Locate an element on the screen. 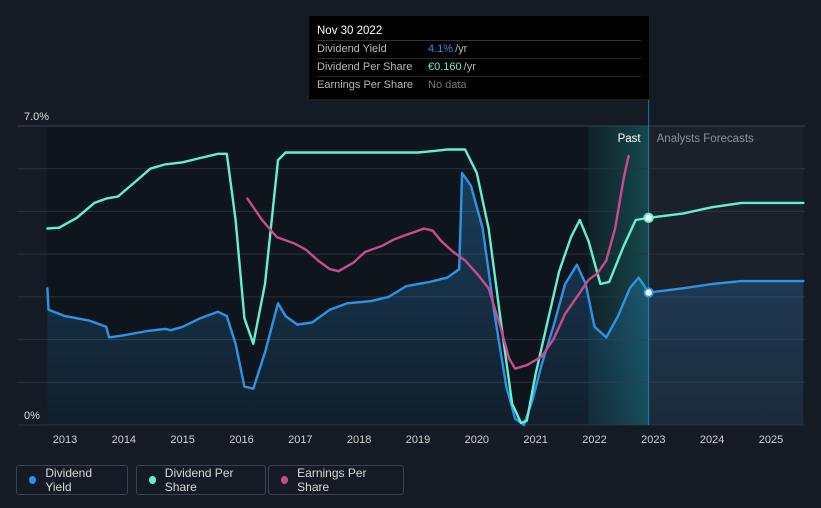 This screenshot has width=821, height=508. hover-marker-dps is located at coordinates (648, 218).